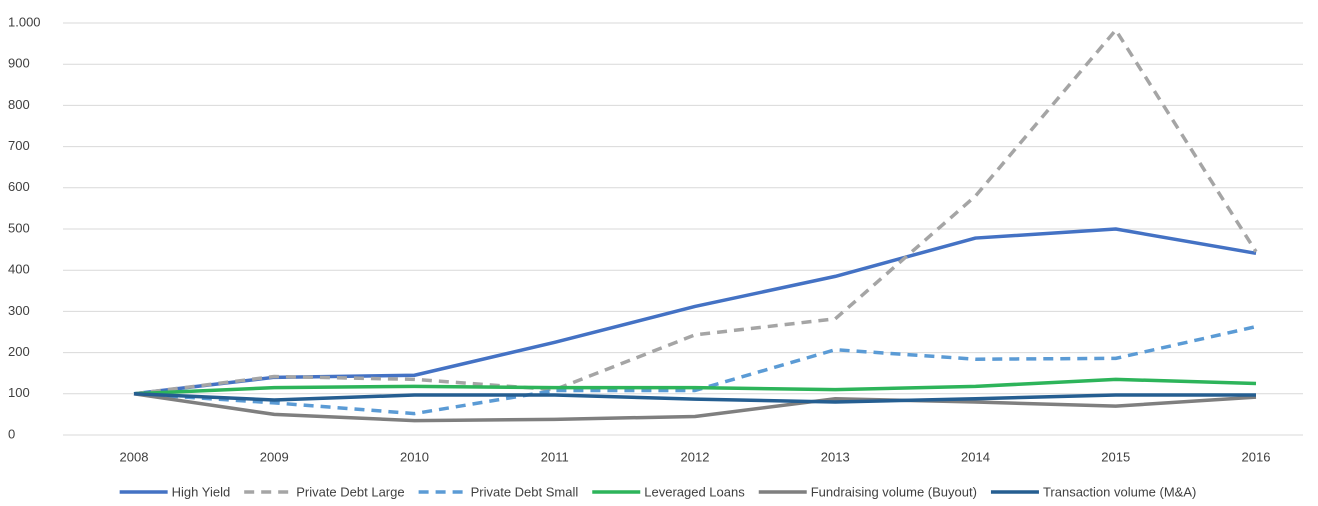 Image resolution: width=1318 pixels, height=506 pixels. Describe the element at coordinates (1115, 456) in the screenshot. I see `x-tick-label: 2015` at that location.